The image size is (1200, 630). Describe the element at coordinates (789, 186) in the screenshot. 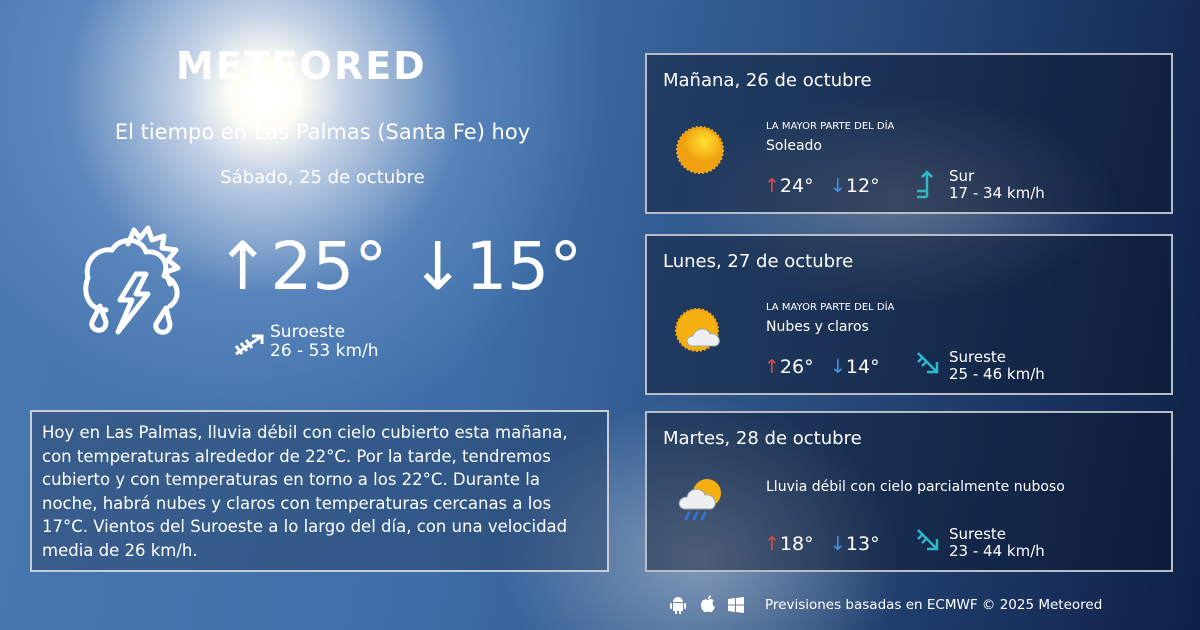

I see `forecast-max: ↑24°` at that location.